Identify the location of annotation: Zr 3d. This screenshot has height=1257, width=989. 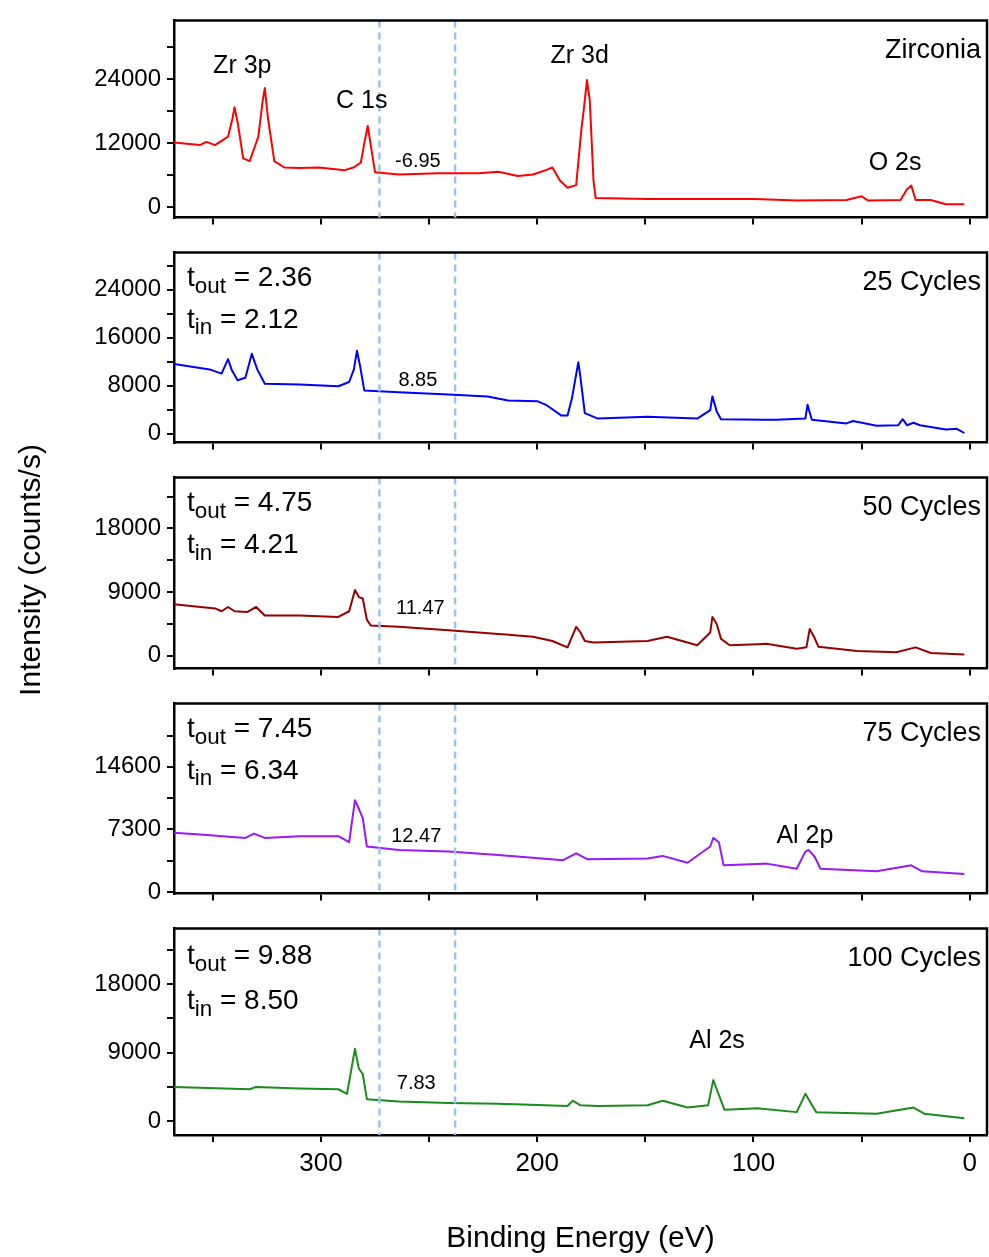
(579, 53).